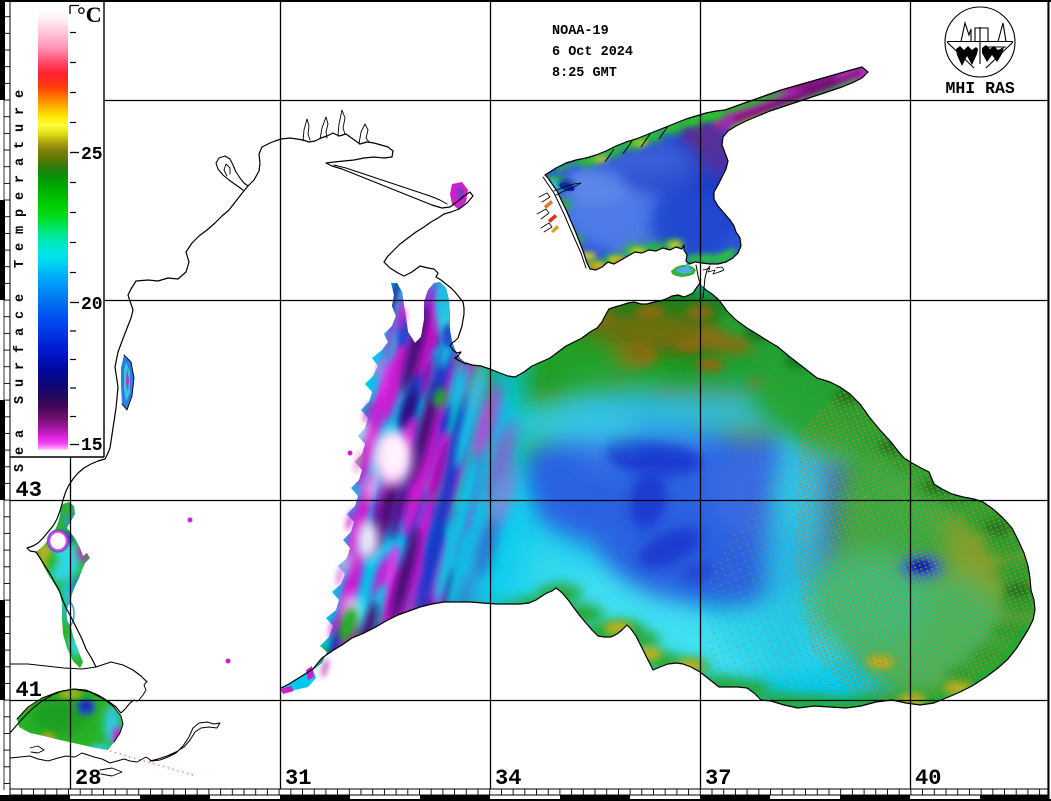 This screenshot has width=1051, height=801. I want to click on svg-text: 40, so click(928, 778).